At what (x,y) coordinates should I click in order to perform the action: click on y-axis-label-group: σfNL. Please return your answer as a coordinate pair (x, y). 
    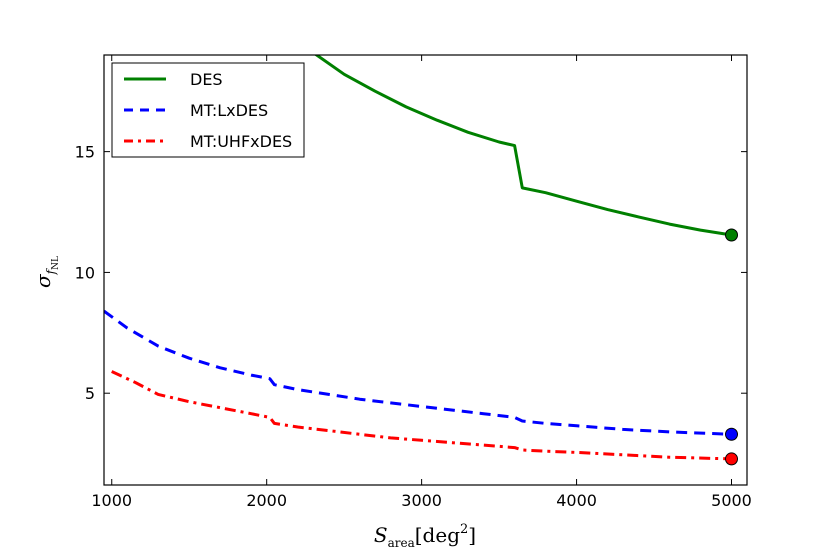
    Looking at the image, I should click on (46, 272).